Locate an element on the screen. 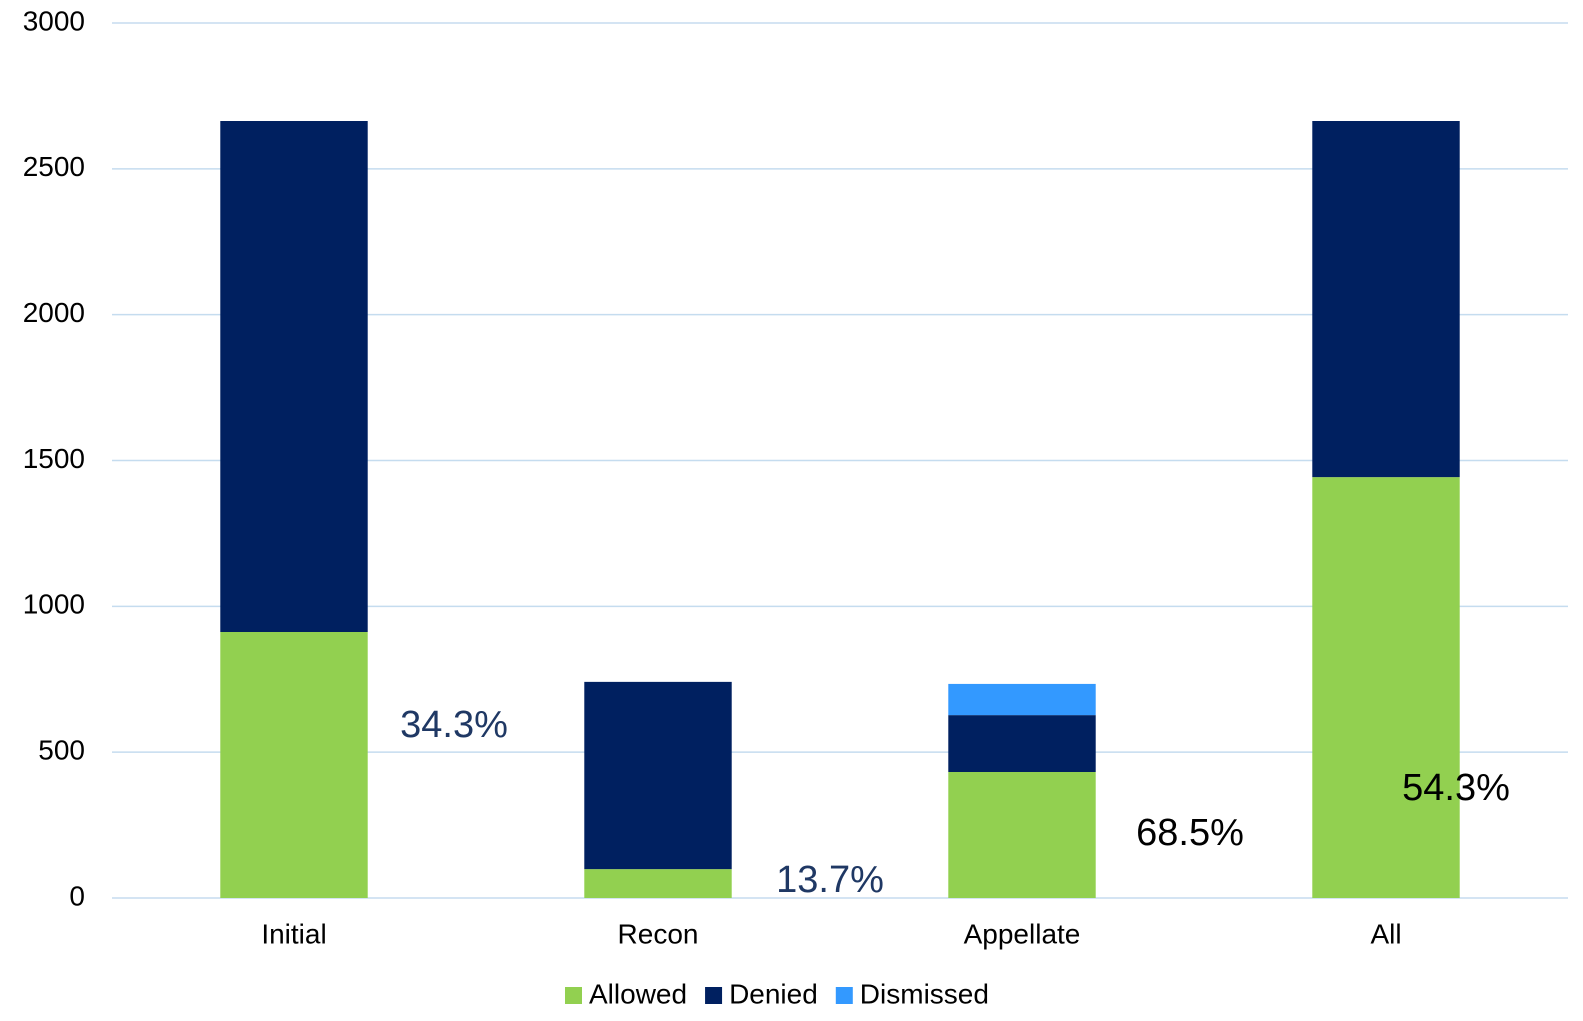 Image resolution: width=1583 pixels, height=1021 pixels. annotation: 13.7% is located at coordinates (830, 880).